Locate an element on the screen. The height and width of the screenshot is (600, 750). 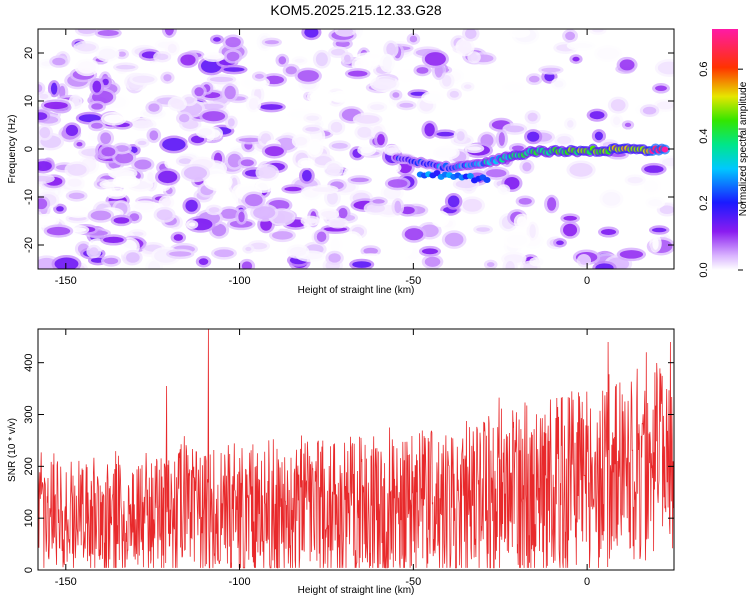
spectrogram-x-tick-label: -100 is located at coordinates (240, 281).